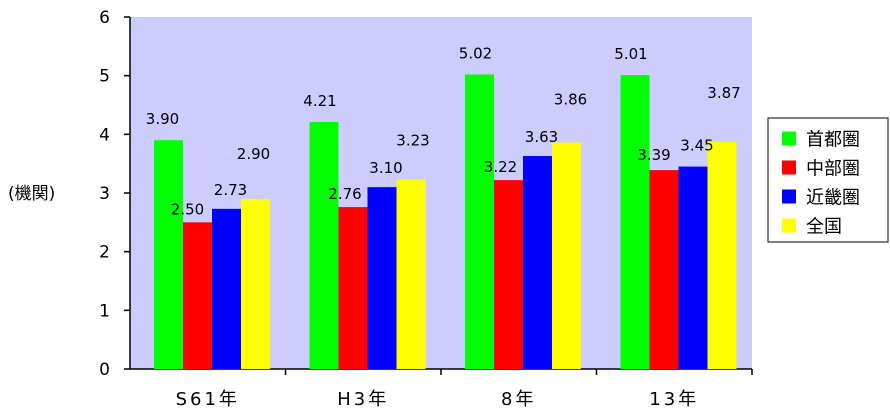  What do you see at coordinates (500, 167) in the screenshot?
I see `data-label: 3.22` at bounding box center [500, 167].